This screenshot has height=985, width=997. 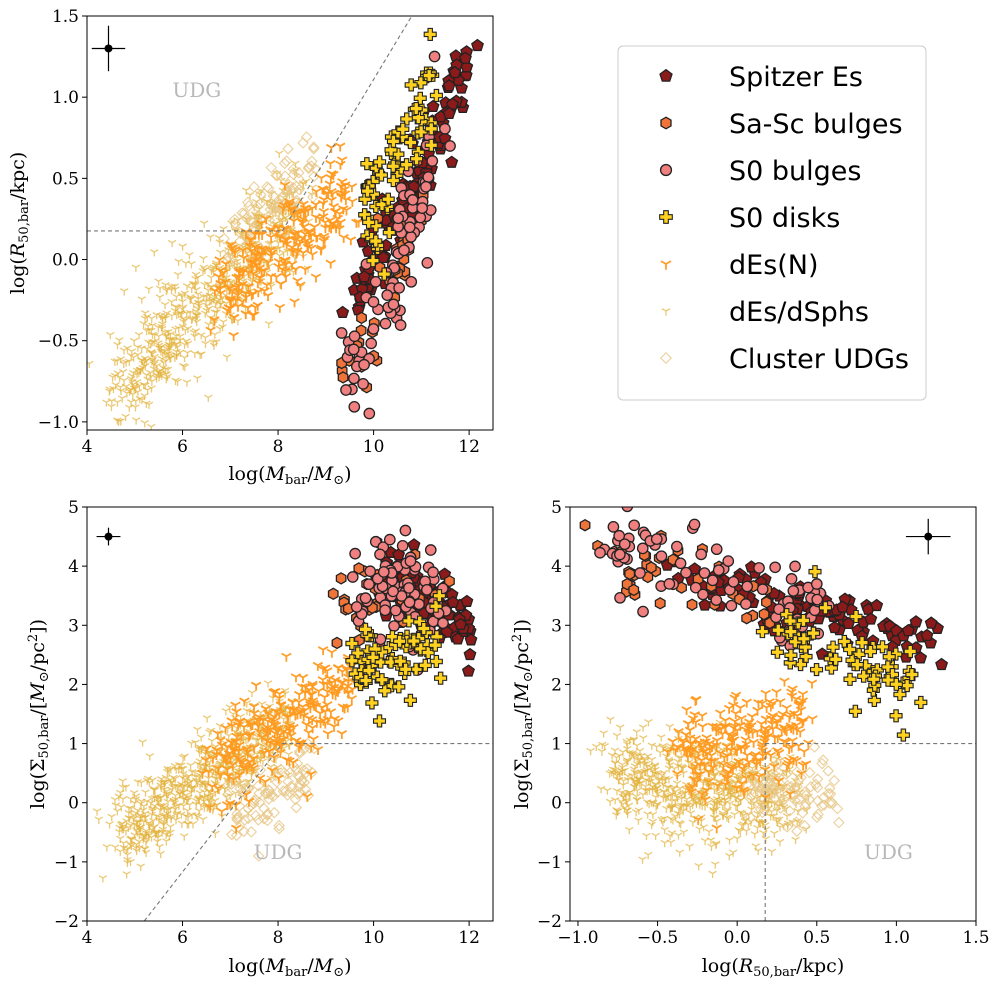 I want to click on x-axis-label-mass: log(Mbar/M⊙), so click(x=289, y=967).